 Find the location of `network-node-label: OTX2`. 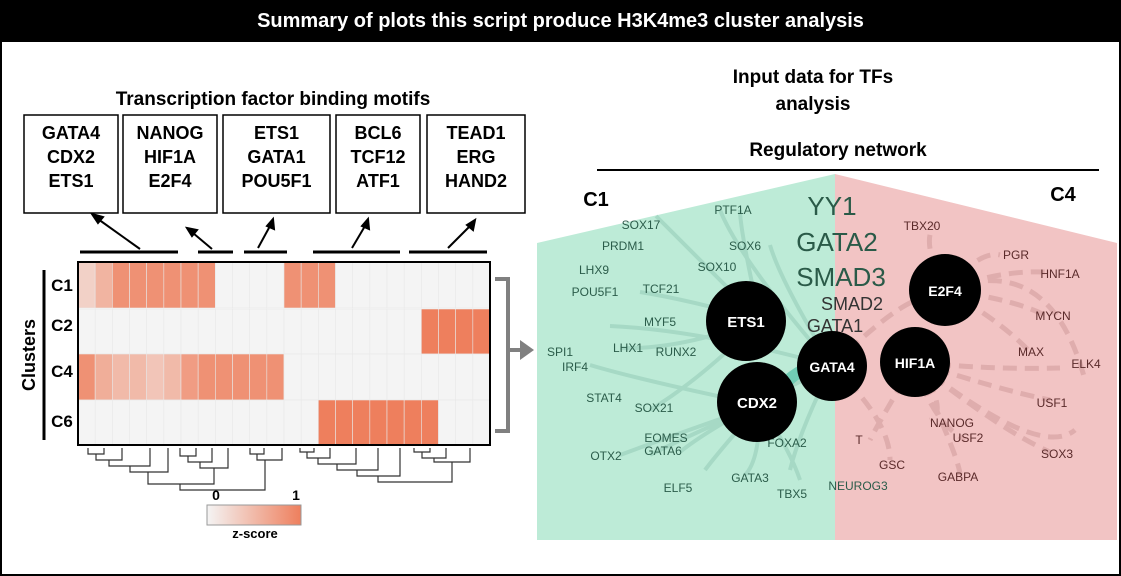

network-node-label: OTX2 is located at coordinates (606, 456).